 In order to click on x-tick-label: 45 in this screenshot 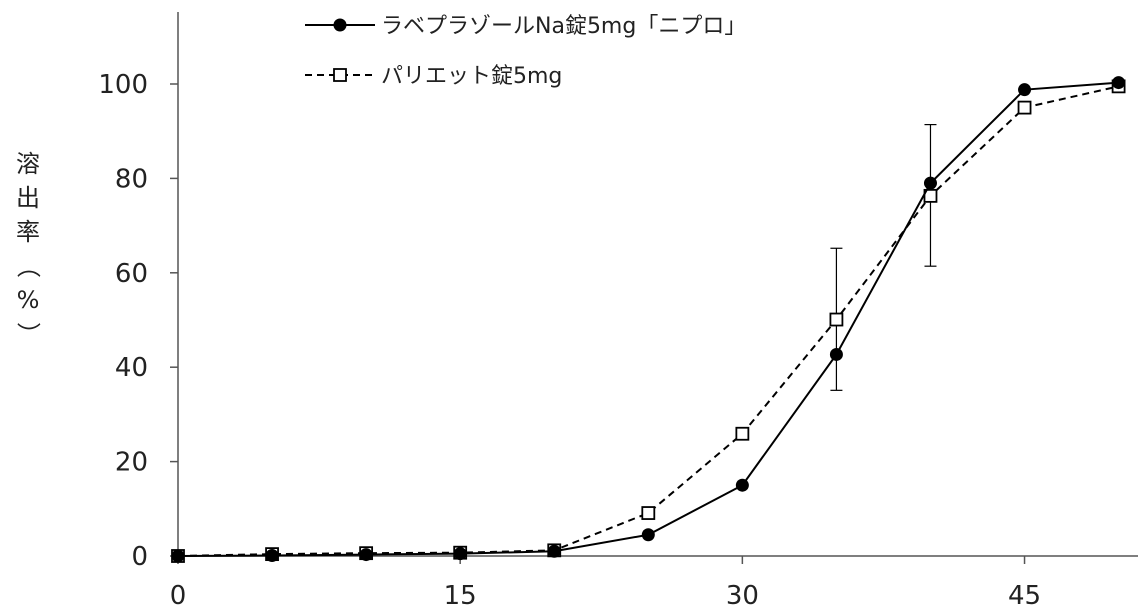, I will do `click(1024, 596)`.